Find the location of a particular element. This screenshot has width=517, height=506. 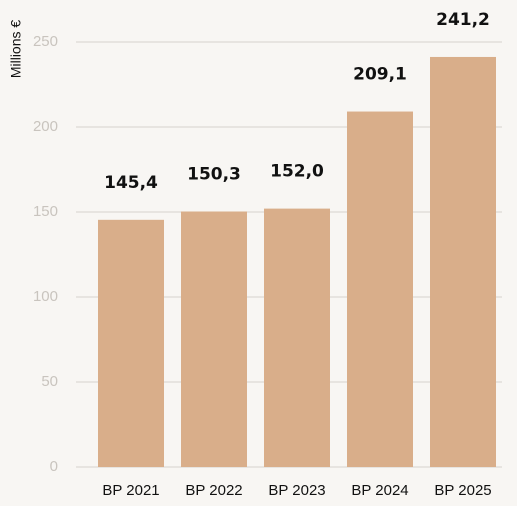

data-label: 241,2 is located at coordinates (463, 20).